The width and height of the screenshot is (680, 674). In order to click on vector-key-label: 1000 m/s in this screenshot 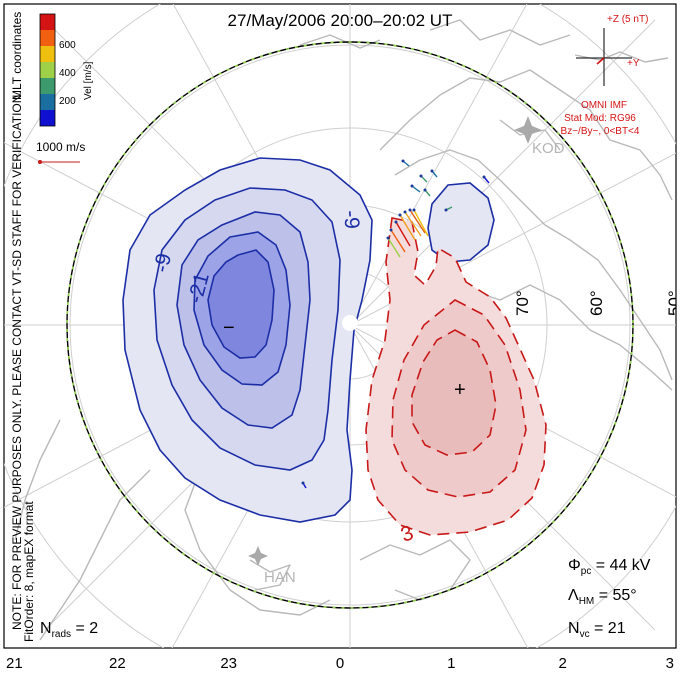, I will do `click(60, 147)`.